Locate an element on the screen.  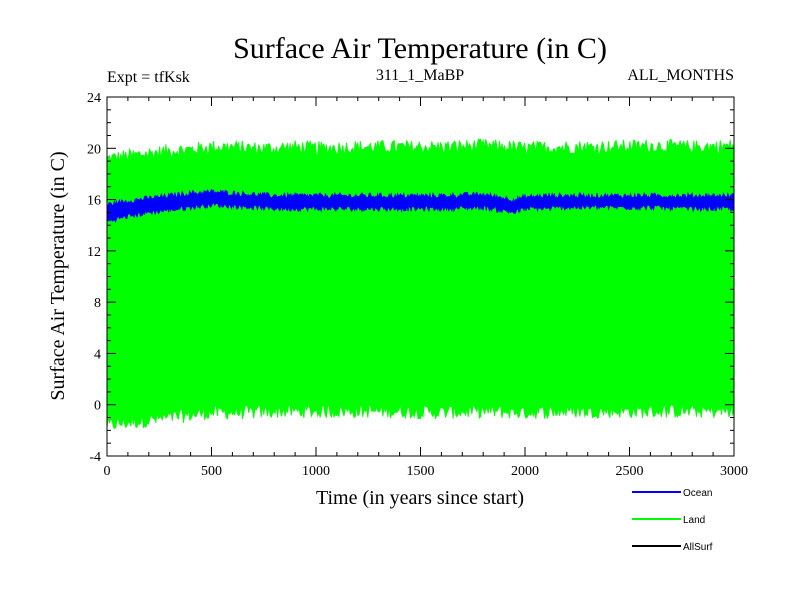
x-tick-label: 1500 is located at coordinates (421, 471).